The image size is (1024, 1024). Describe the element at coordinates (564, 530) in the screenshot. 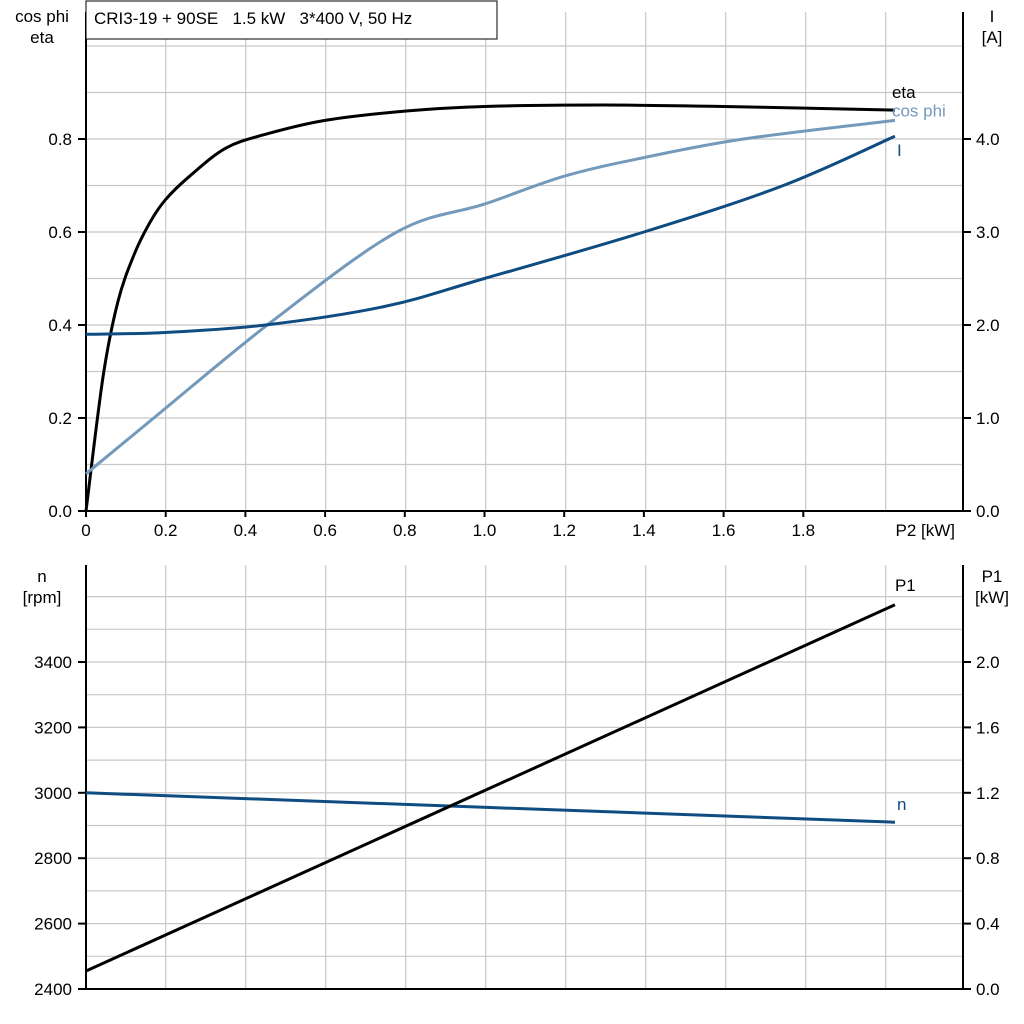

I see `x-tick-label: 1.2` at that location.